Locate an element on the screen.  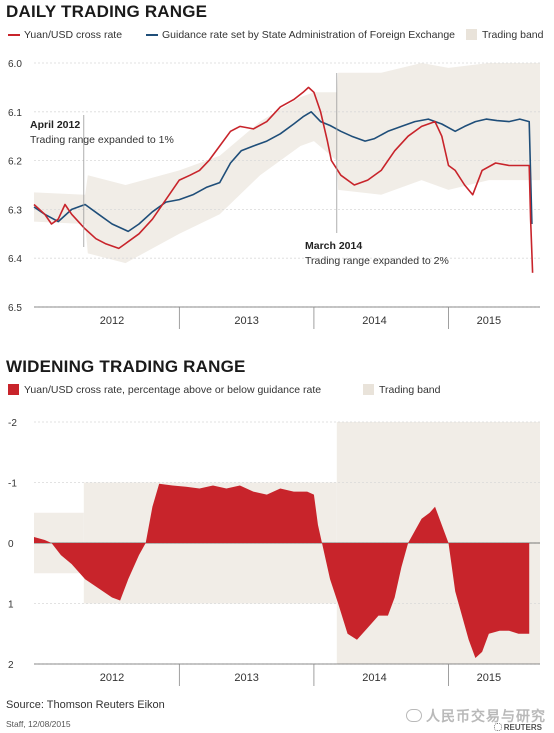
annotation-text: Trading range expanded to 1% is located at coordinates (102, 140).